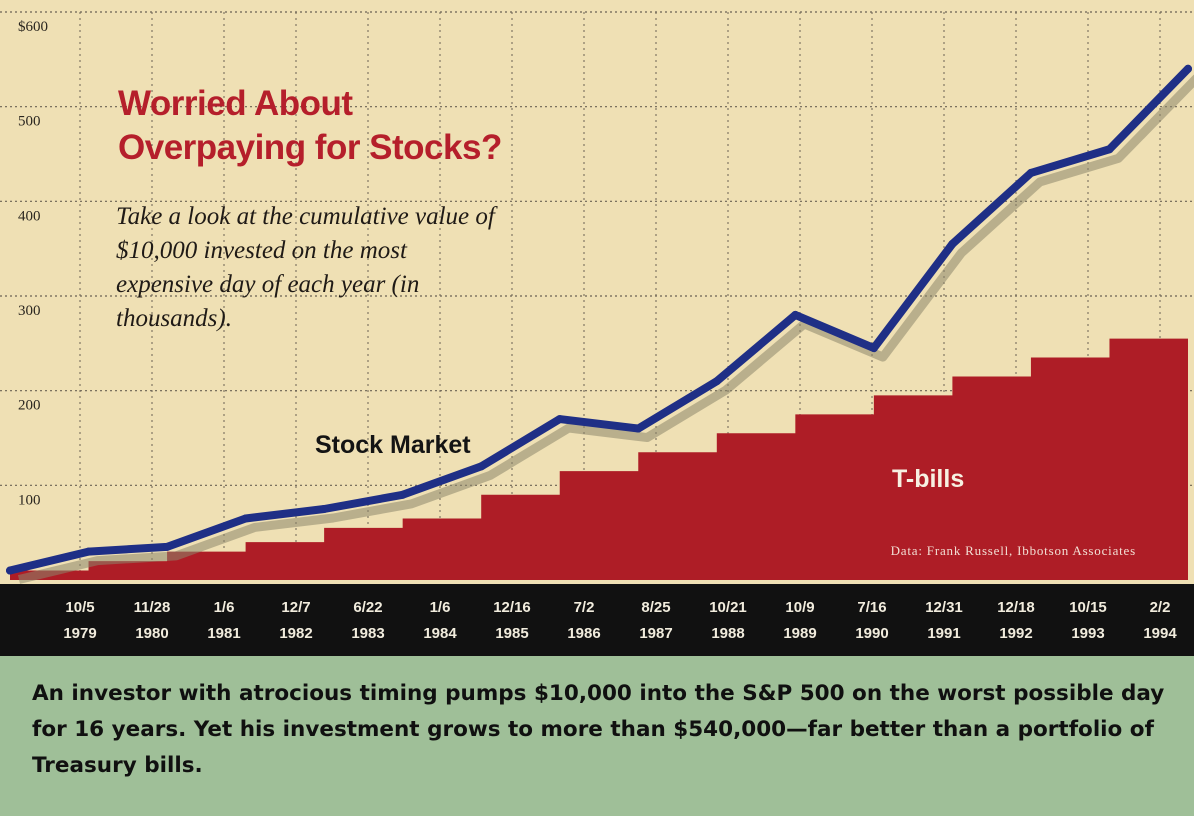 The height and width of the screenshot is (816, 1194). Describe the element at coordinates (799, 633) in the screenshot. I see `x-tick-year: 1989` at that location.